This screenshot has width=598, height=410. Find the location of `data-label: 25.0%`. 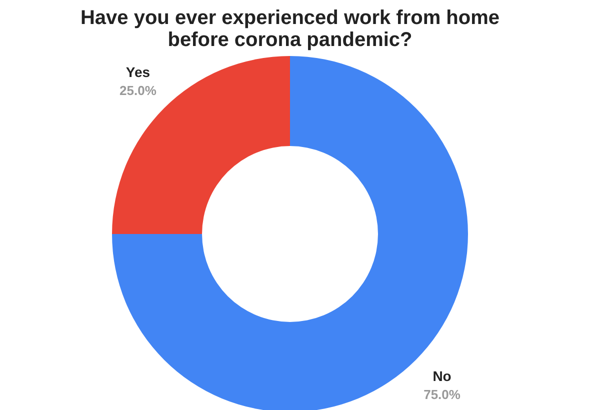

data-label: 25.0% is located at coordinates (138, 90).